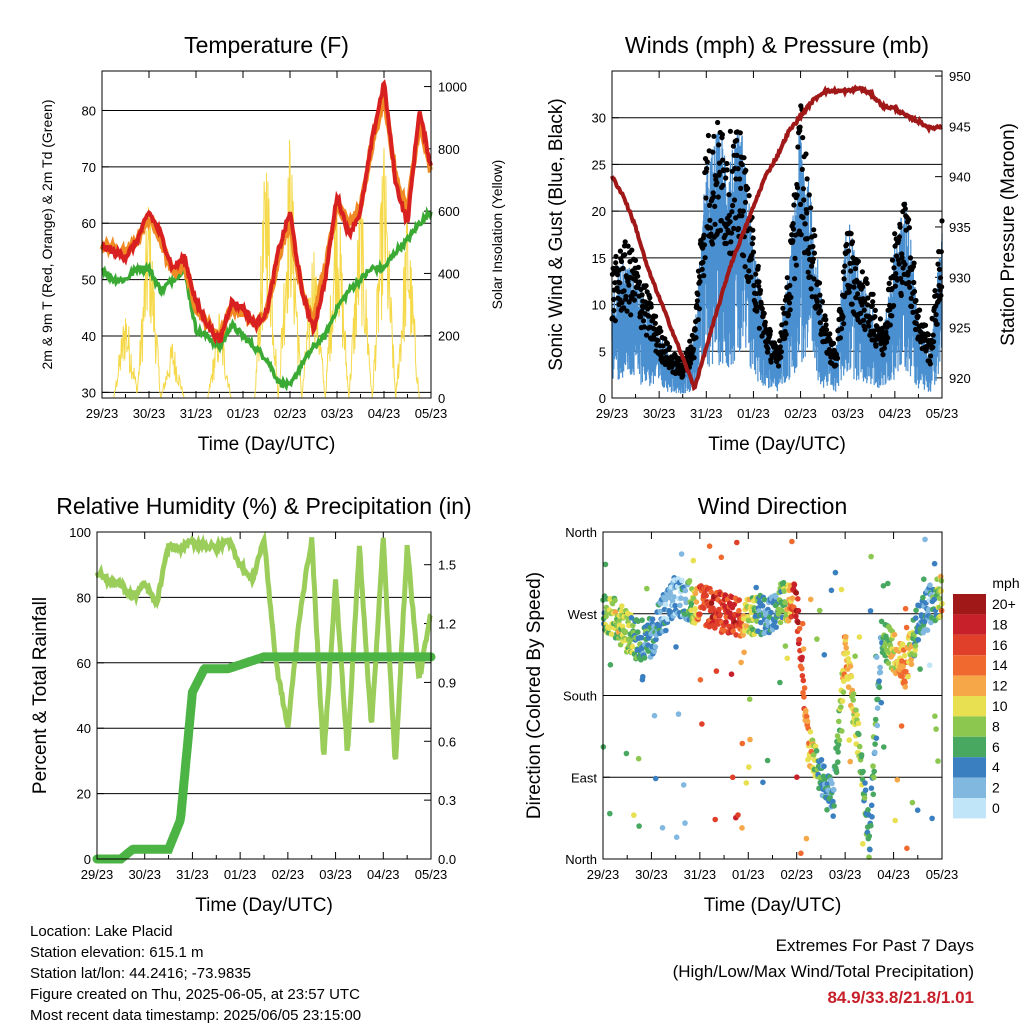 The image size is (1024, 1026). Describe the element at coordinates (196, 413) in the screenshot. I see `x-tick-label: 31/23` at that location.